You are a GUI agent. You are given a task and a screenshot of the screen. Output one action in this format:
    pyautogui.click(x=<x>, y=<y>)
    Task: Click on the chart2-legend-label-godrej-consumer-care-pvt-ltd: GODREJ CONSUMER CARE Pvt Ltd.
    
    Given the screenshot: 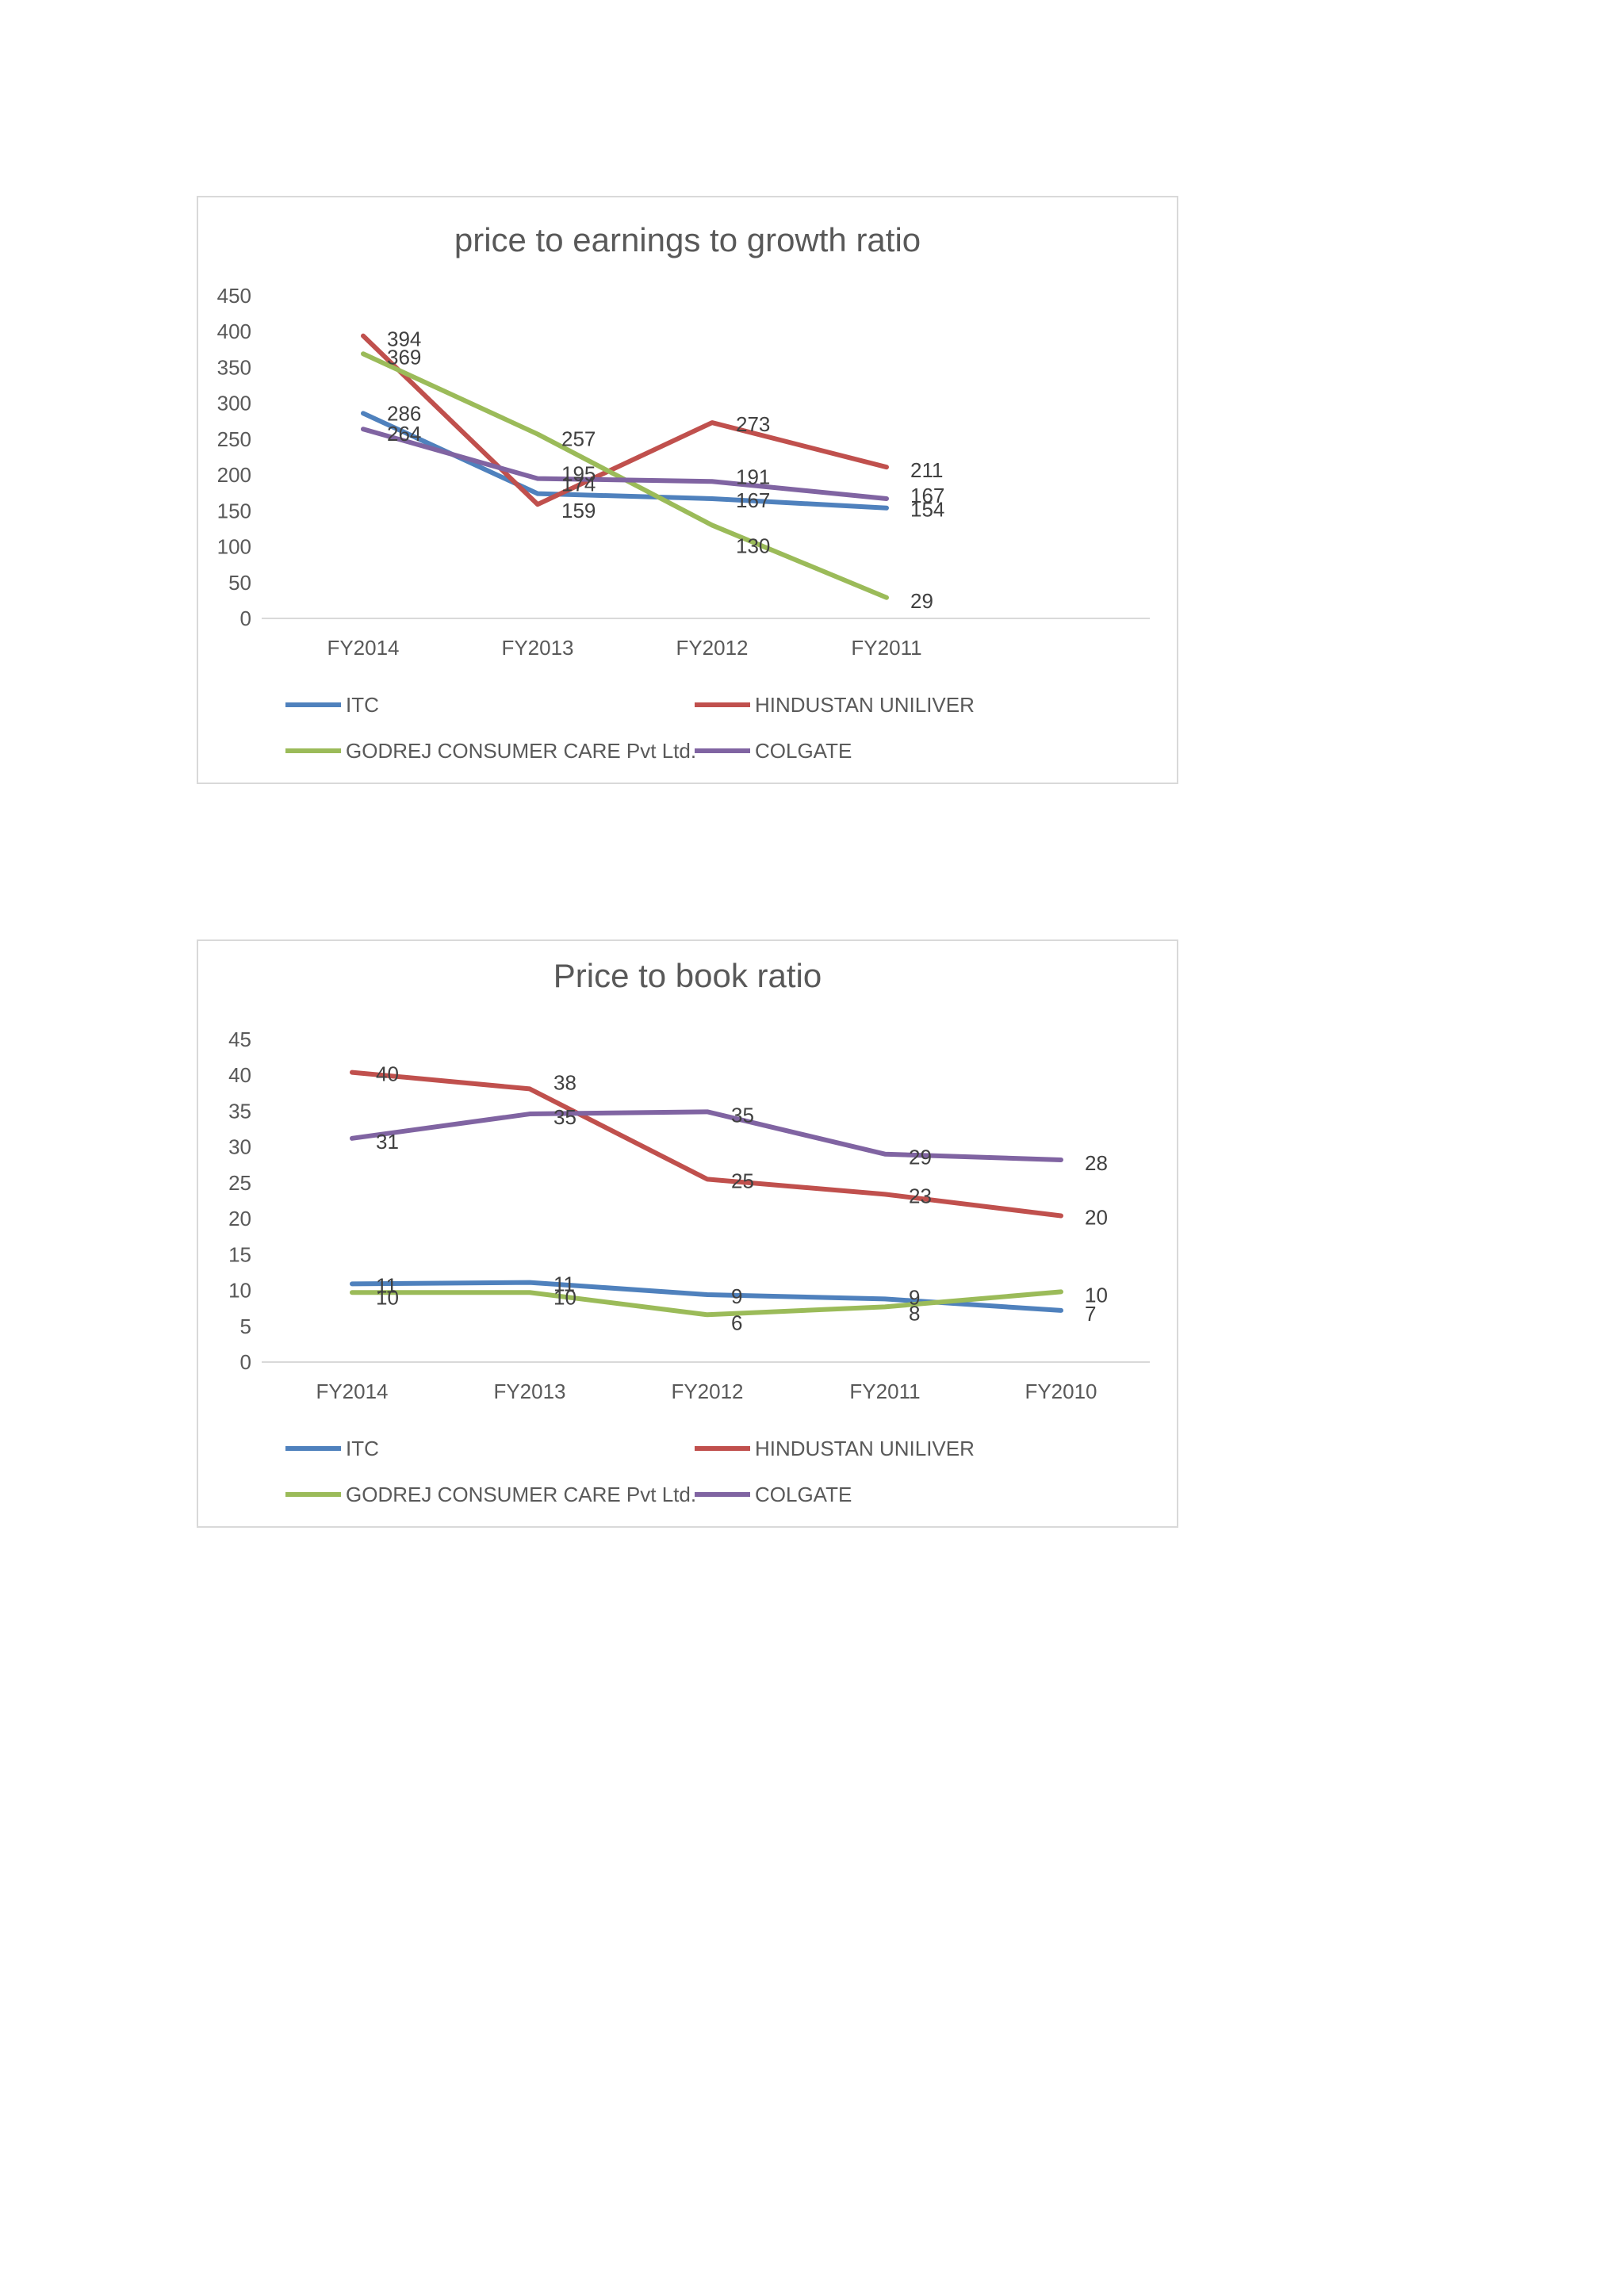 What is the action you would take?
    pyautogui.click(x=521, y=1495)
    